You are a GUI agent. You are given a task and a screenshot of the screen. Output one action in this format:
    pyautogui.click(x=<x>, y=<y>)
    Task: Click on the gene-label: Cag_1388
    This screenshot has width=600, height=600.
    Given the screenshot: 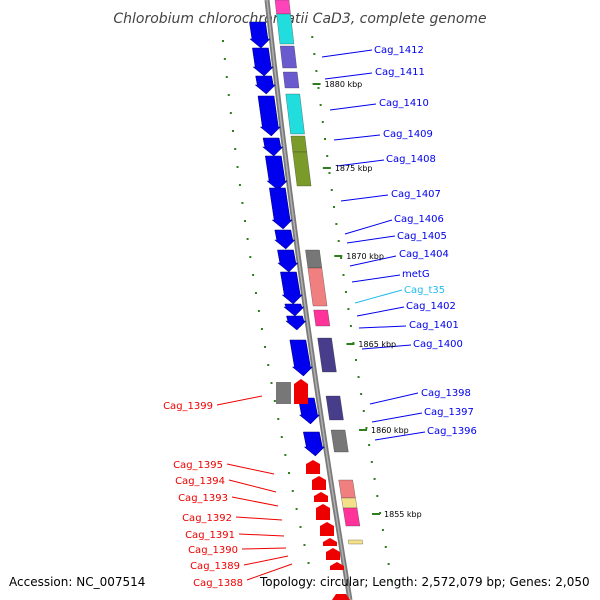 What is the action you would take?
    pyautogui.click(x=218, y=583)
    